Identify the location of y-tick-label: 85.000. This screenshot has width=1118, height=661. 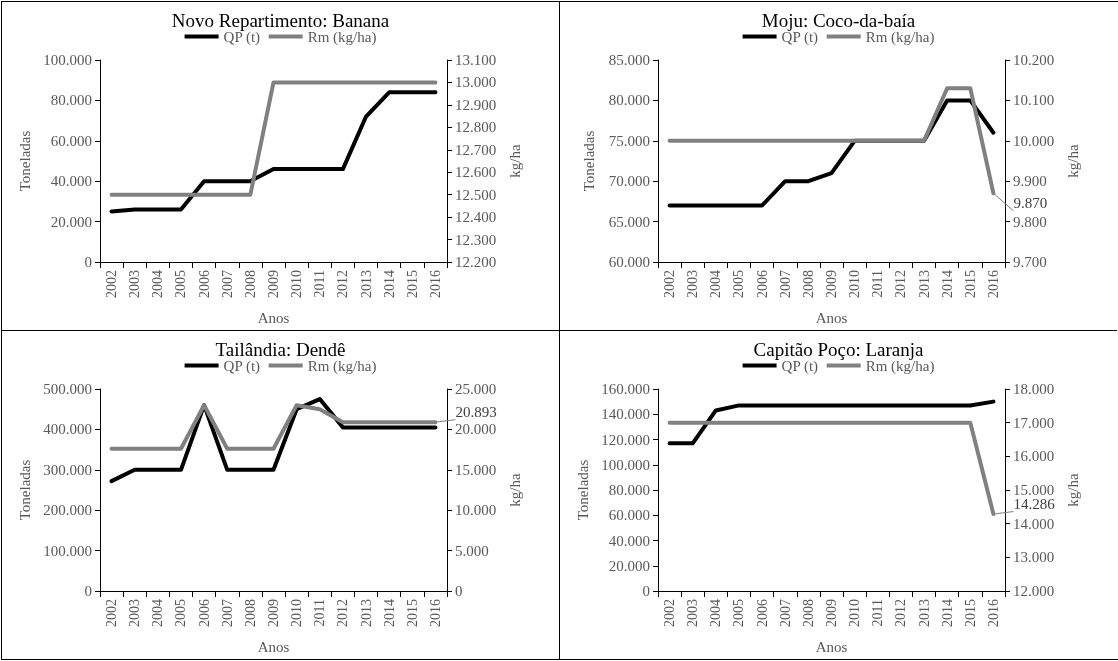
(629, 60).